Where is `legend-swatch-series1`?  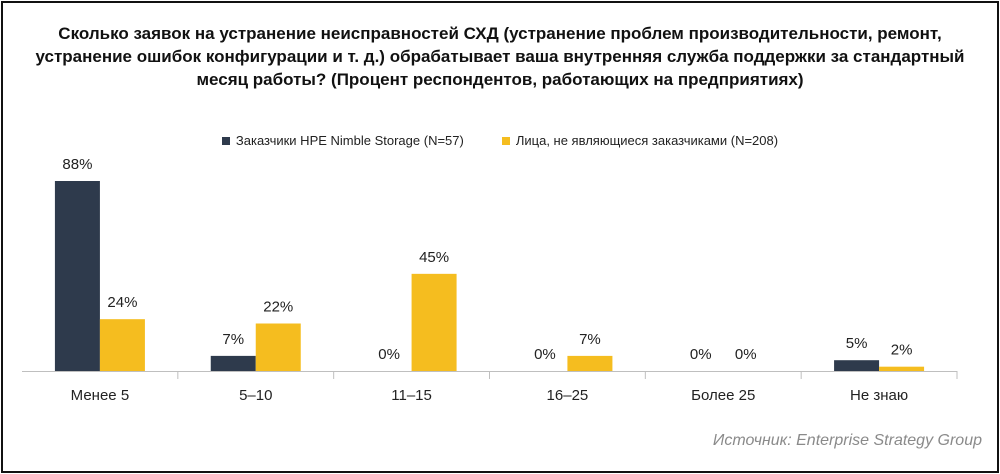 legend-swatch-series1 is located at coordinates (225, 140).